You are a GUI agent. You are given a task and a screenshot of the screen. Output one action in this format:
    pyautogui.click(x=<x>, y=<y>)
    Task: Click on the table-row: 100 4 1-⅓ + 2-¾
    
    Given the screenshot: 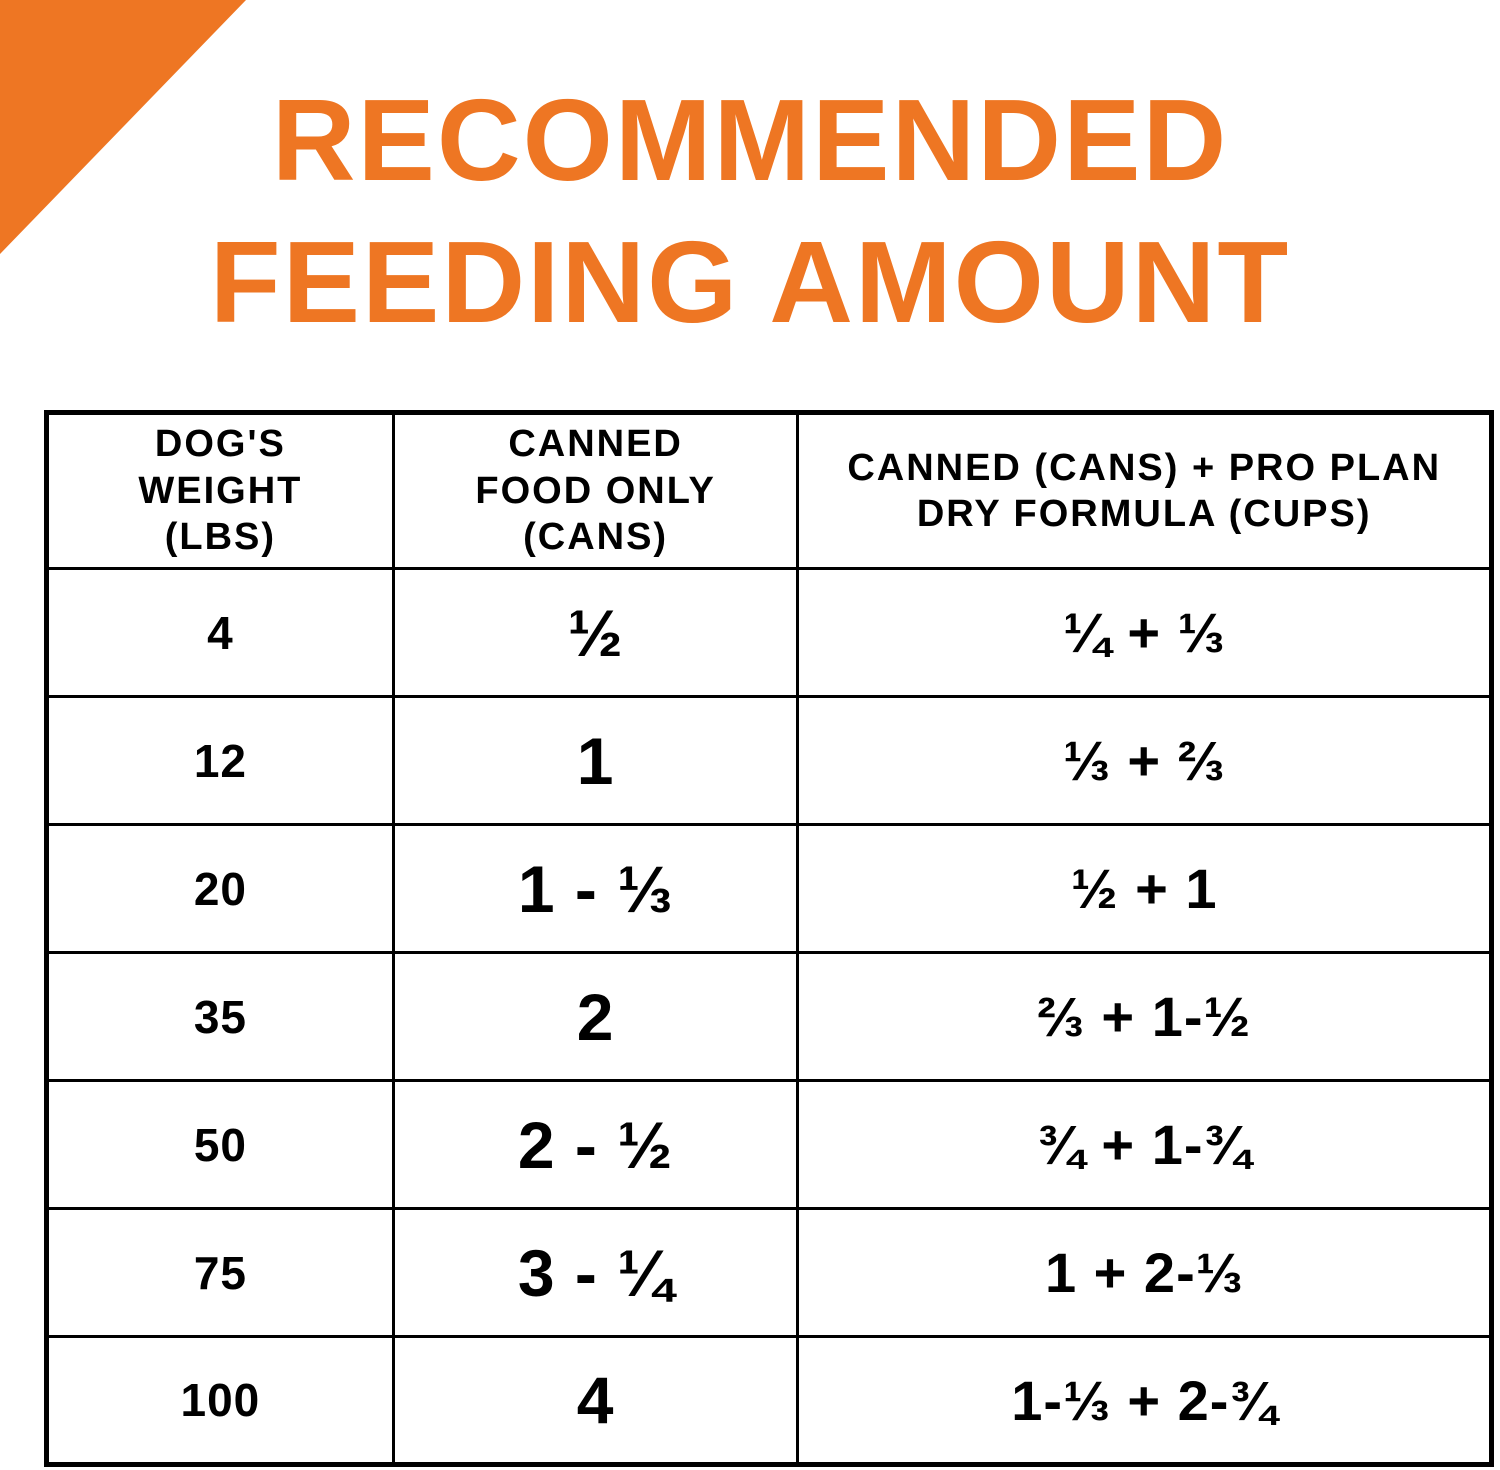 What is the action you would take?
    pyautogui.click(x=769, y=1400)
    